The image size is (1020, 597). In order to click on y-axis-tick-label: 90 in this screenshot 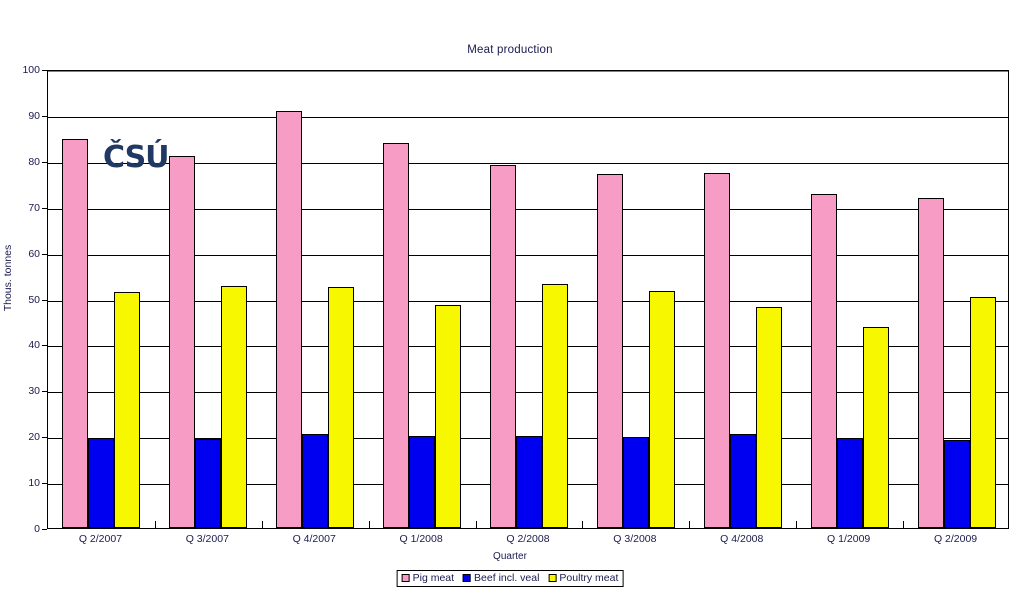, I will do `click(34, 115)`.